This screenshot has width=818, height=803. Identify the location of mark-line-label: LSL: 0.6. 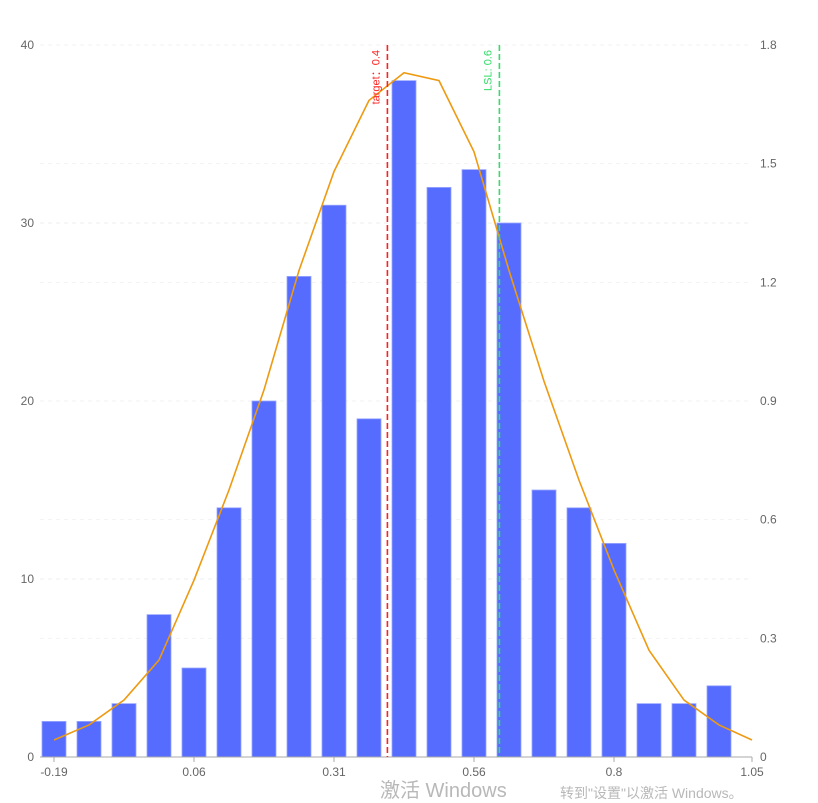
(488, 70).